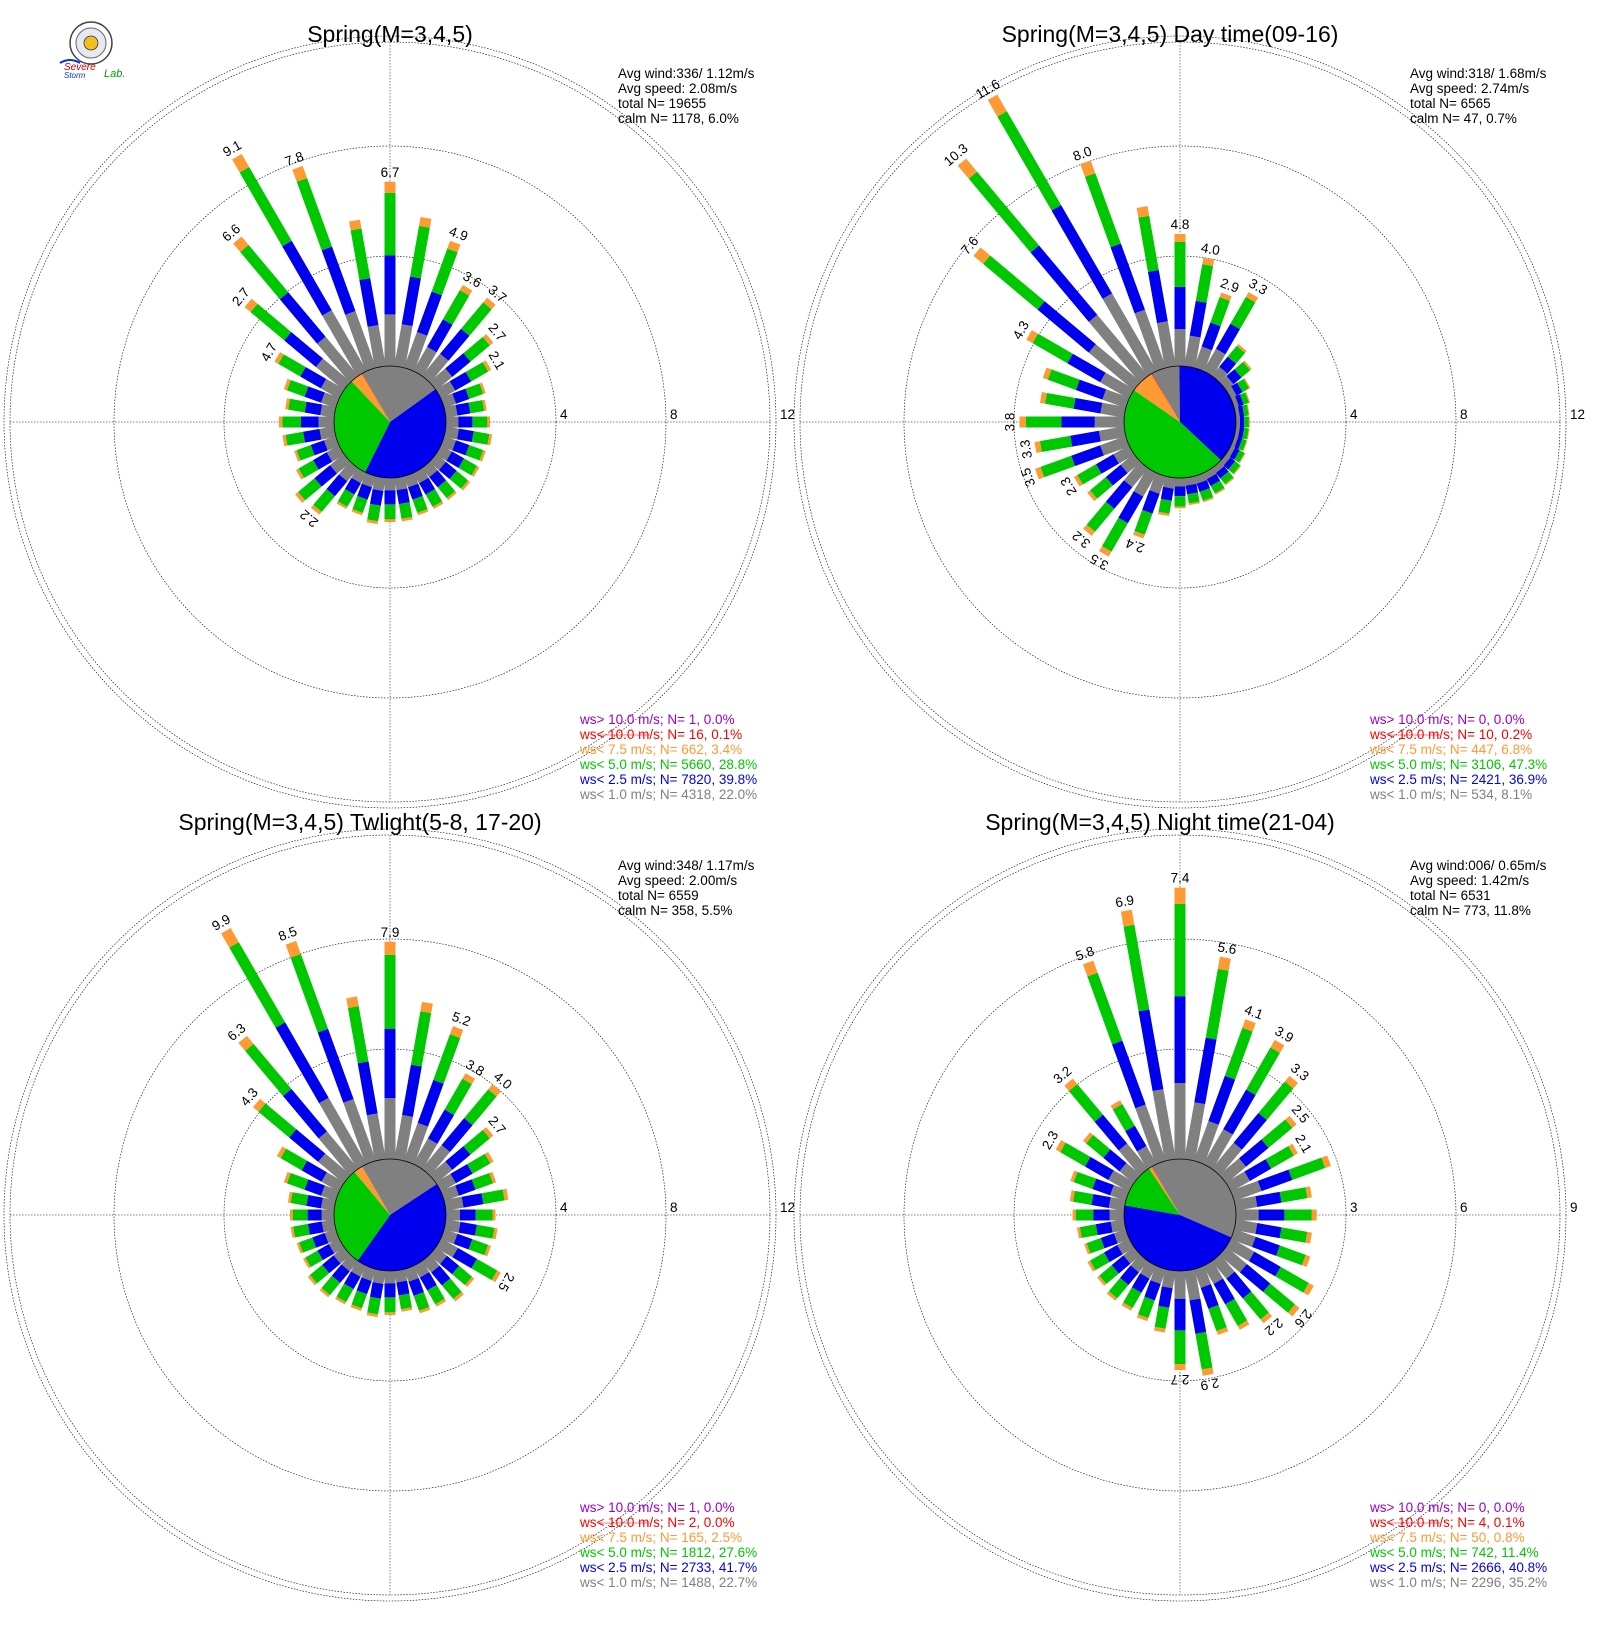 This screenshot has height=1640, width=1620. What do you see at coordinates (678, 118) in the screenshot?
I see `calm-n-text: calm N= 1178, 6.0%` at bounding box center [678, 118].